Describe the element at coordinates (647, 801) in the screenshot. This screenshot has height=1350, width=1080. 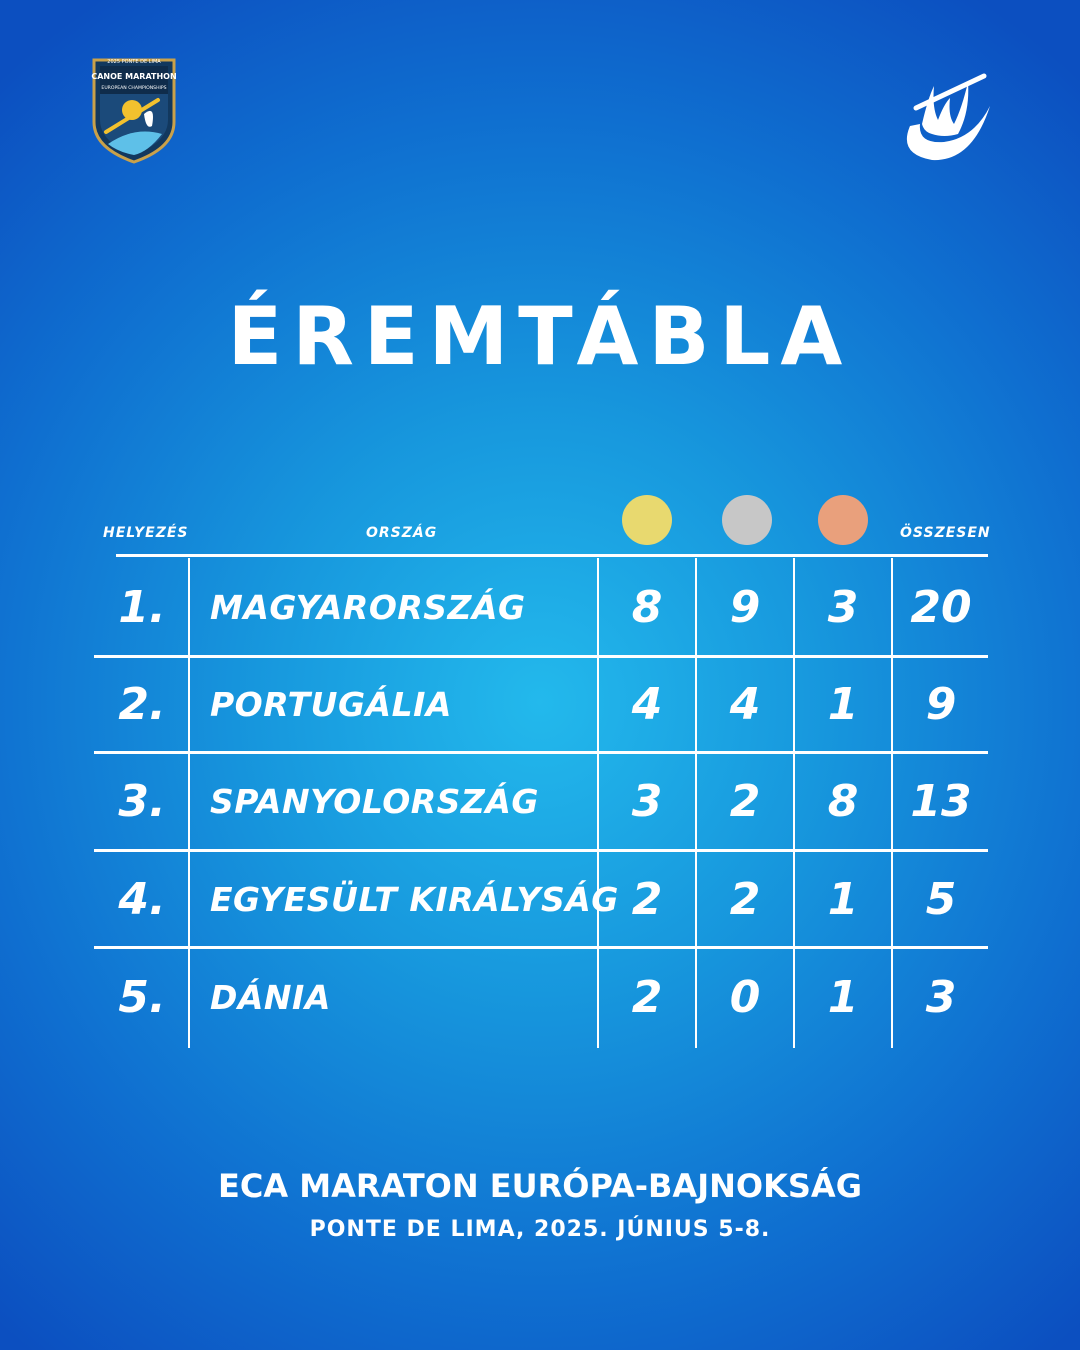
I see `gold-count-cell: 3` at that location.